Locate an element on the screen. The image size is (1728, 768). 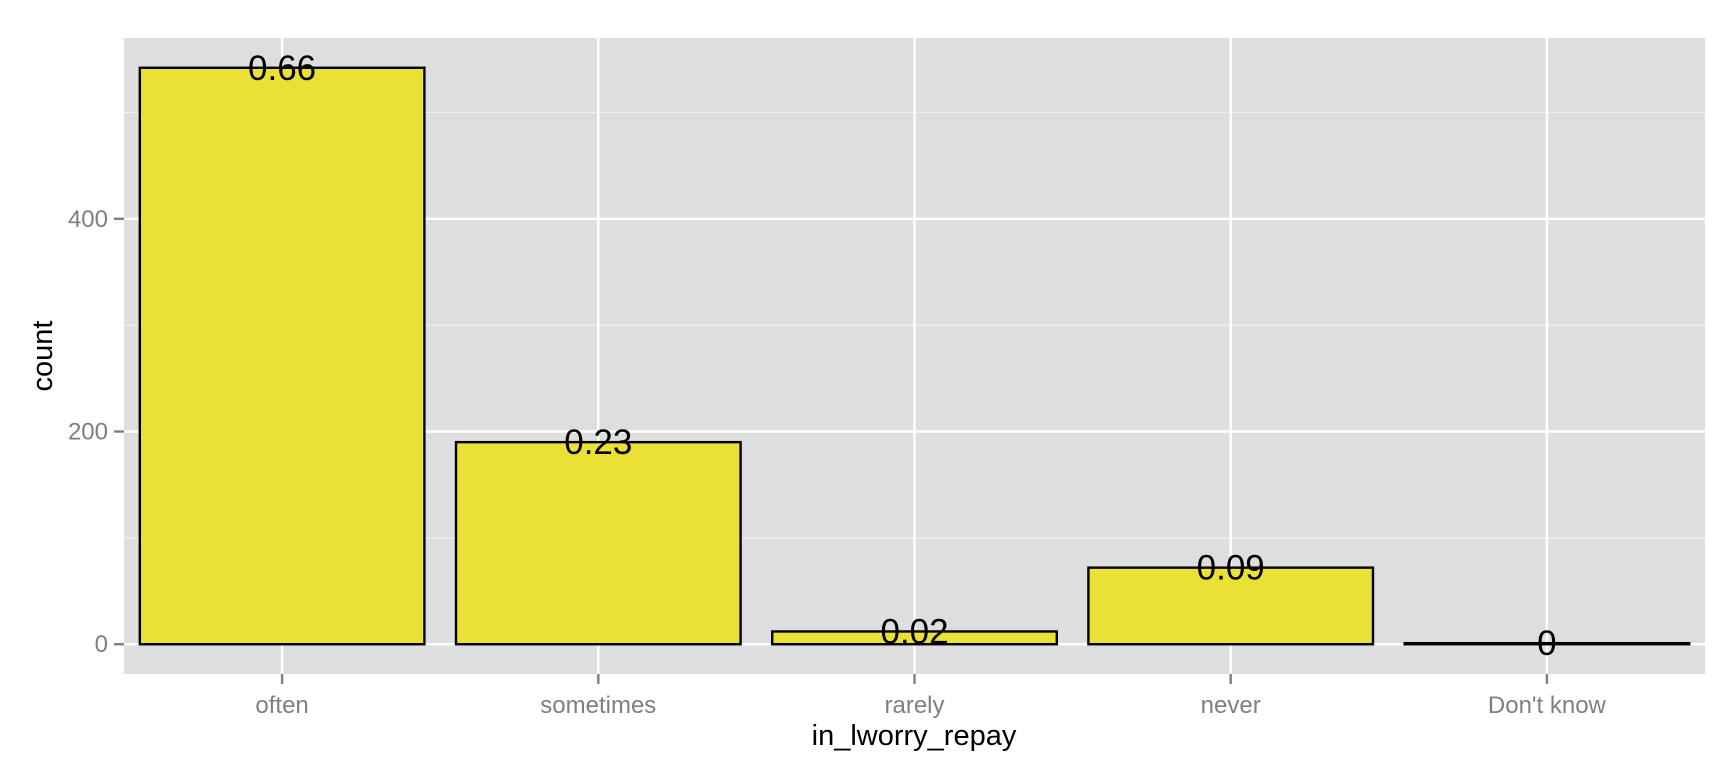
bar-often is located at coordinates (282, 356).